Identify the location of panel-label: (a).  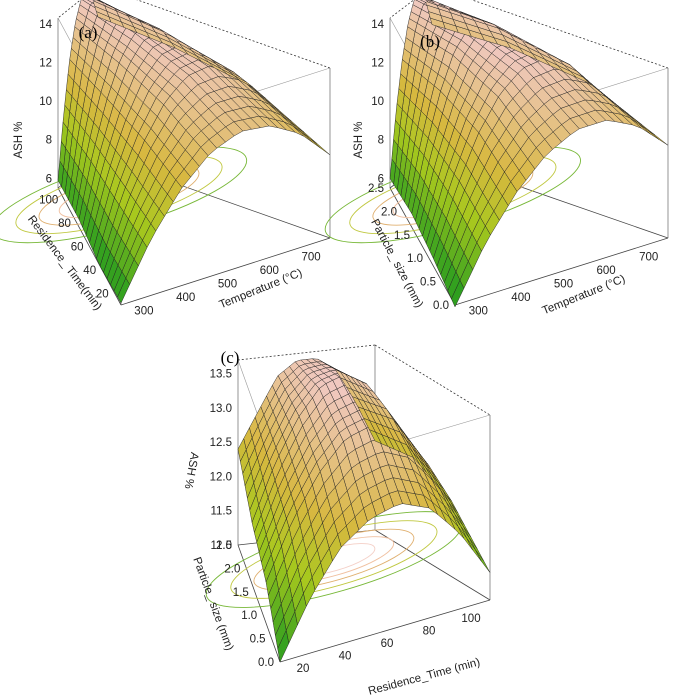
(88, 32).